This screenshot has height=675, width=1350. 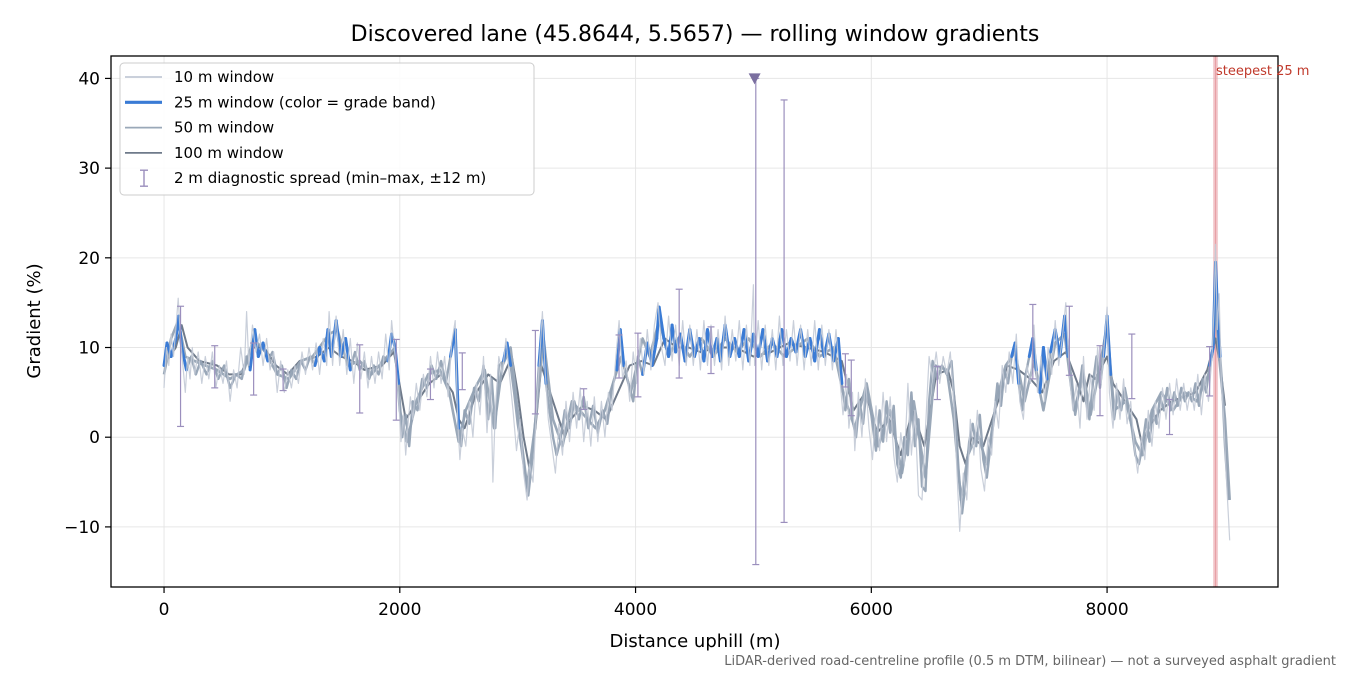 What do you see at coordinates (82, 528) in the screenshot?
I see `y-tick-label: −10` at bounding box center [82, 528].